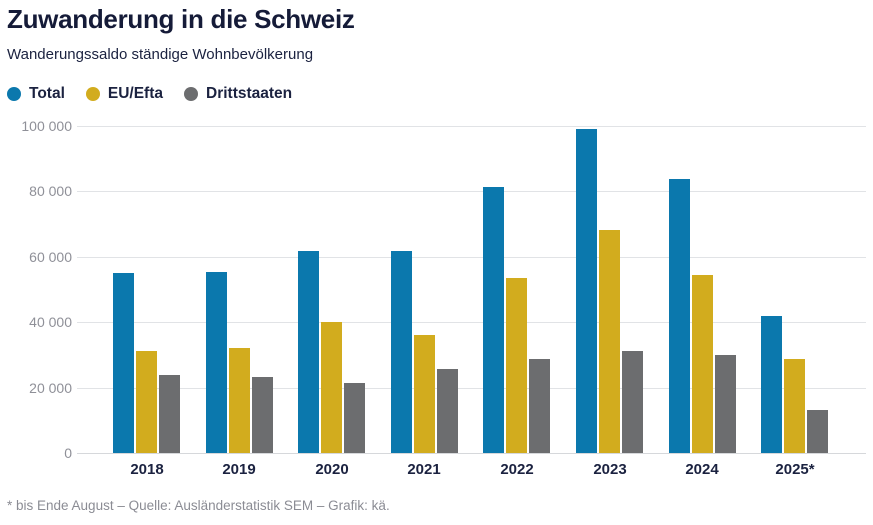  What do you see at coordinates (610, 469) in the screenshot?
I see `x-axis-label-2023: 2023` at bounding box center [610, 469].